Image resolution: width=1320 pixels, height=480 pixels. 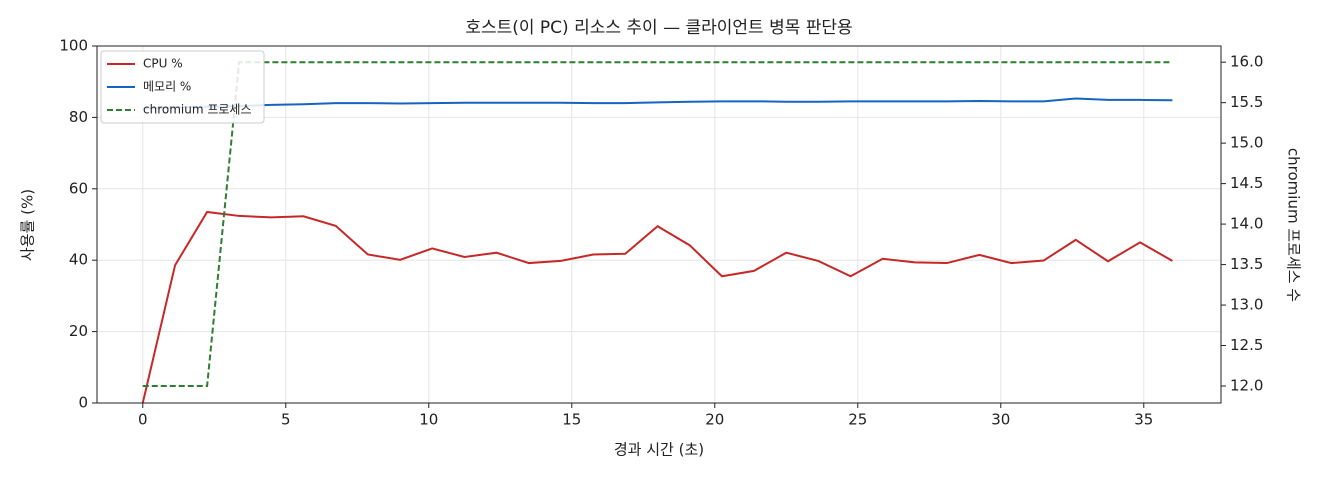 What do you see at coordinates (163, 64) in the screenshot?
I see `legend-label: CPU %` at bounding box center [163, 64].